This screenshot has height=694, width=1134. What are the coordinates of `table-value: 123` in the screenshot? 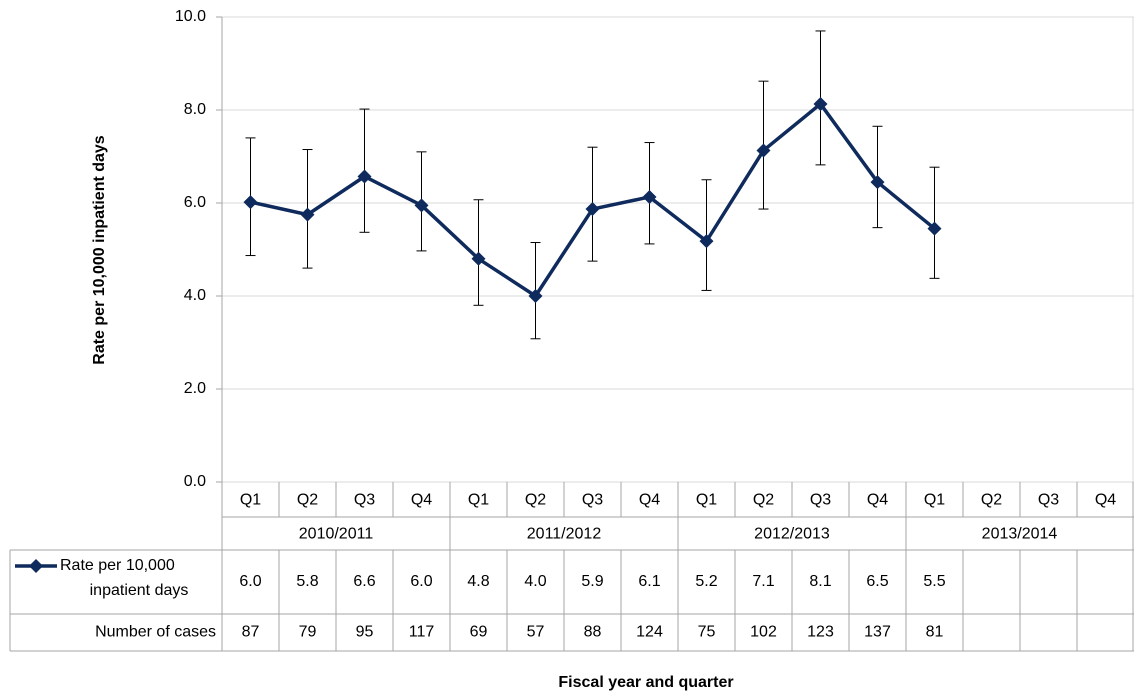 It's located at (820, 632).